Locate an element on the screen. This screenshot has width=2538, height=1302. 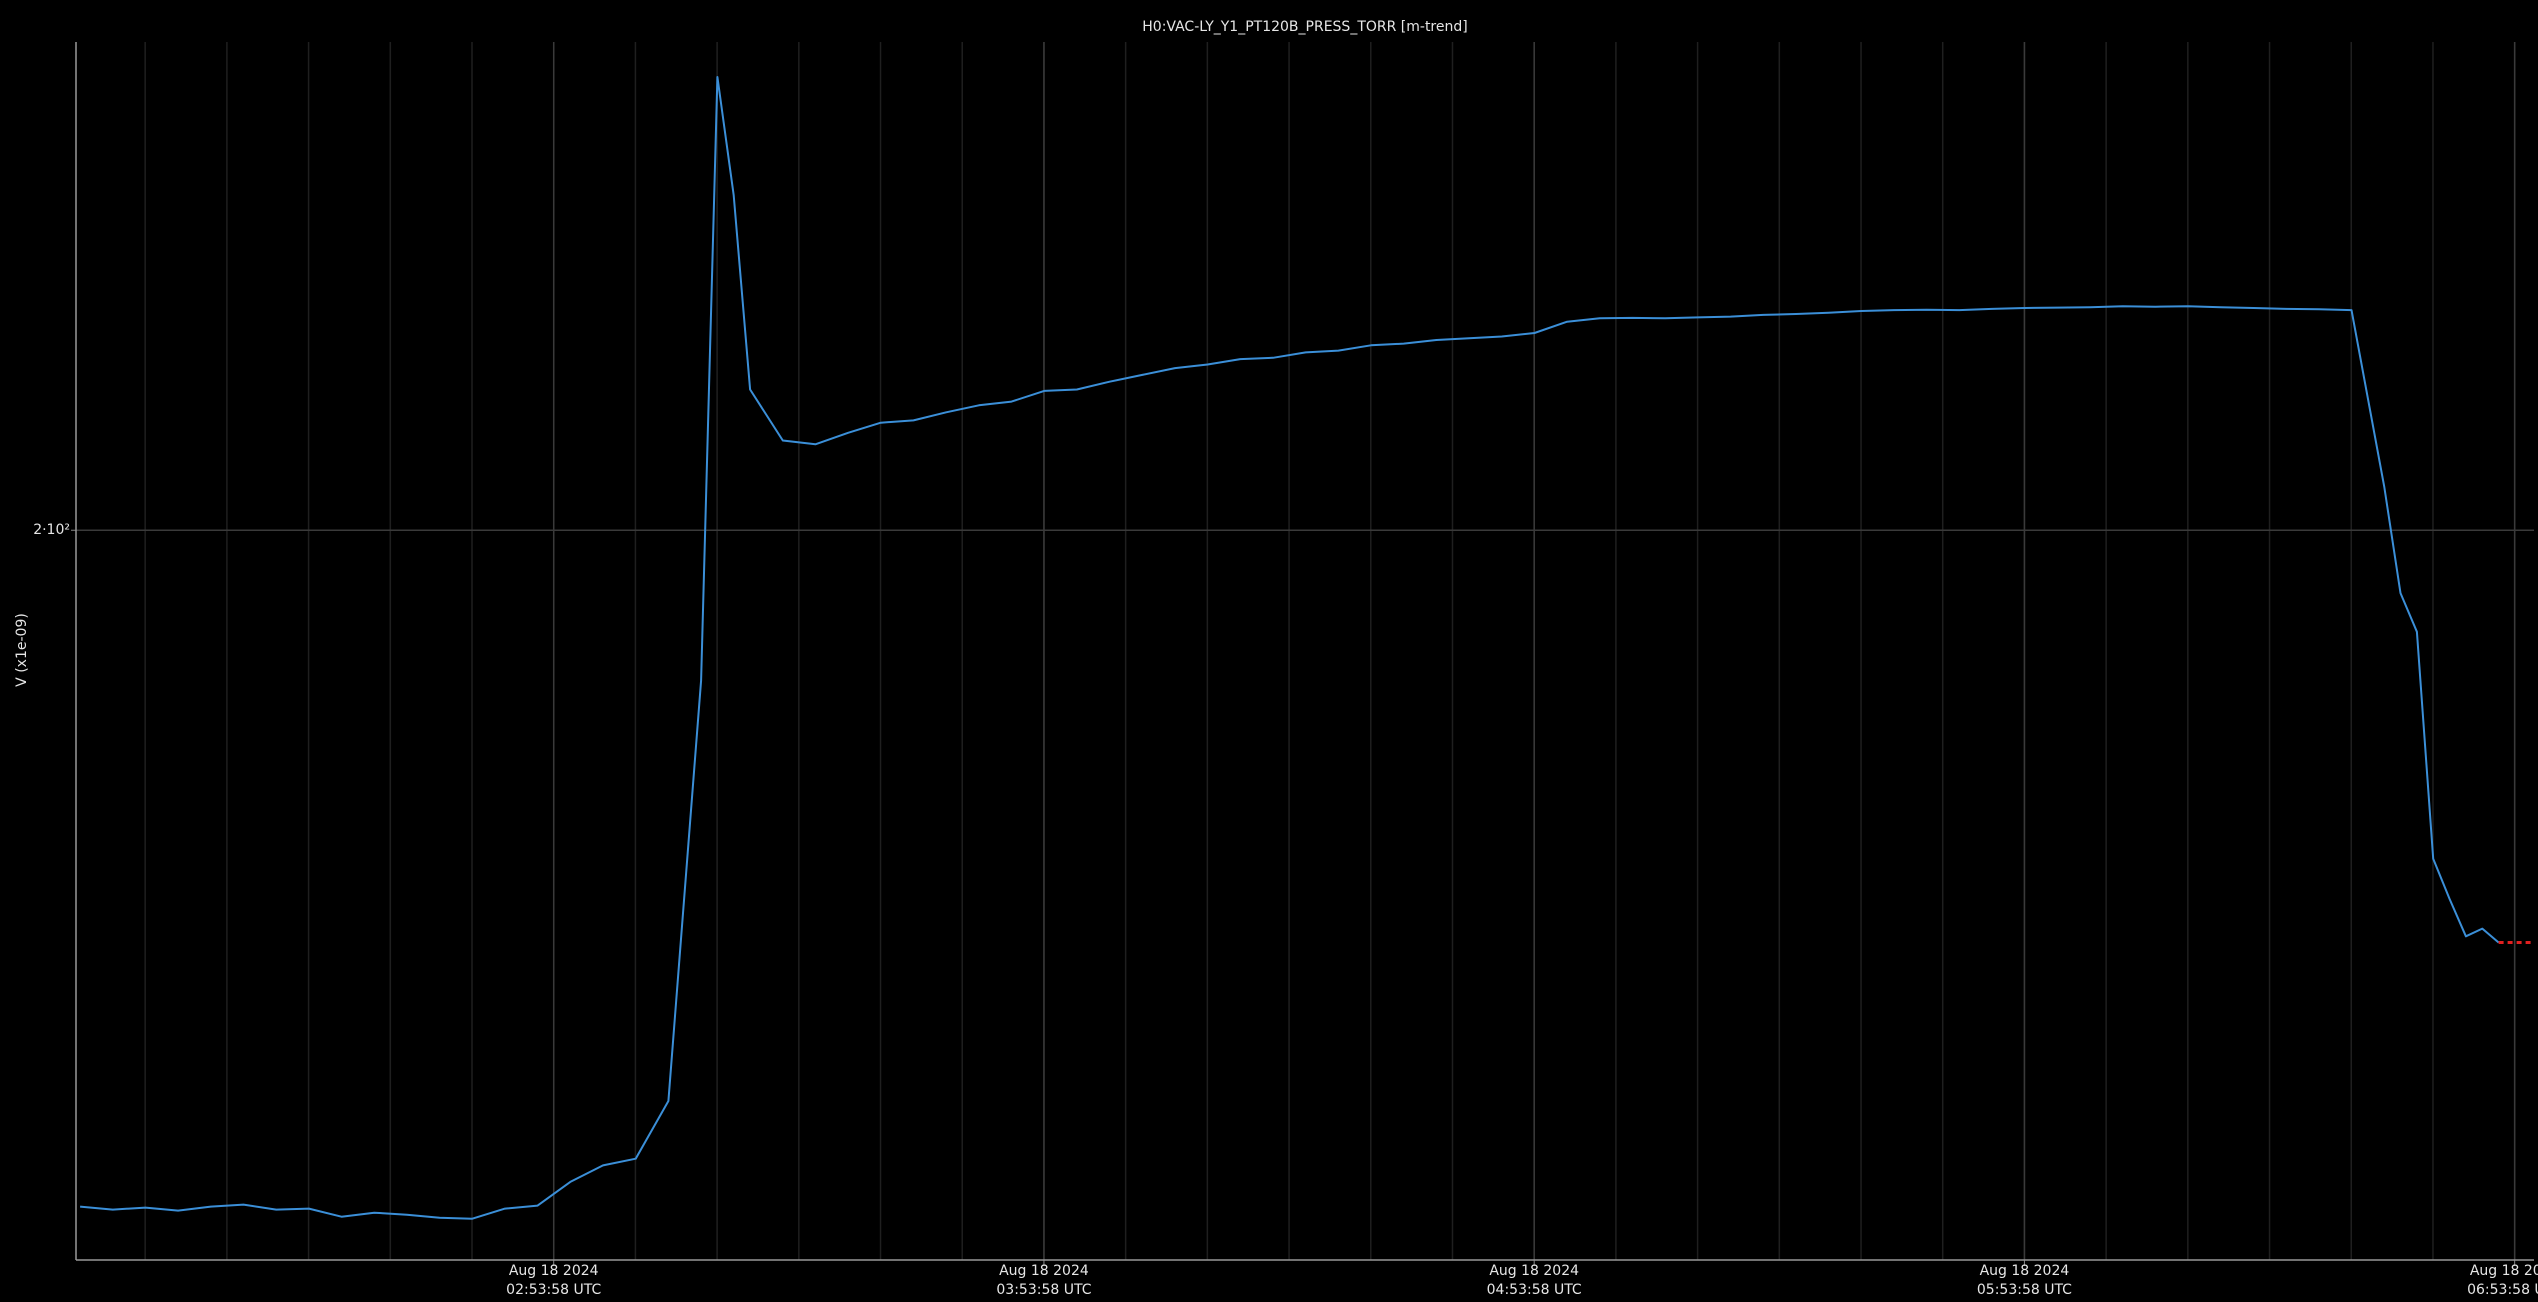
x-tick-label: 02:53:58 UTC is located at coordinates (553, 1290).